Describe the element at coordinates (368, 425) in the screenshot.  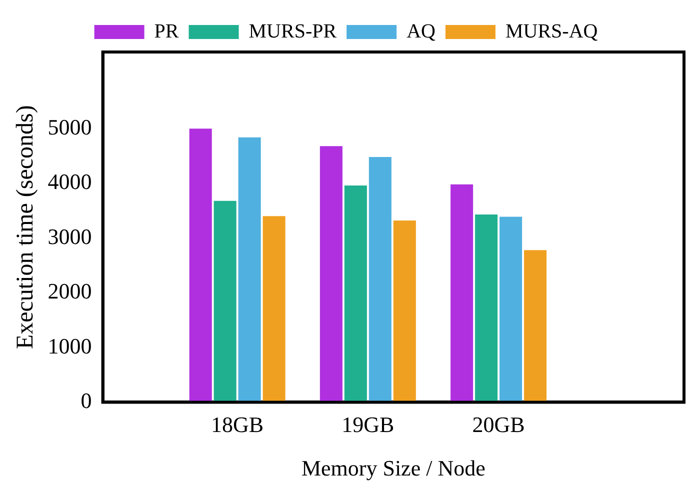
I see `x-tick-label: 19GB` at that location.